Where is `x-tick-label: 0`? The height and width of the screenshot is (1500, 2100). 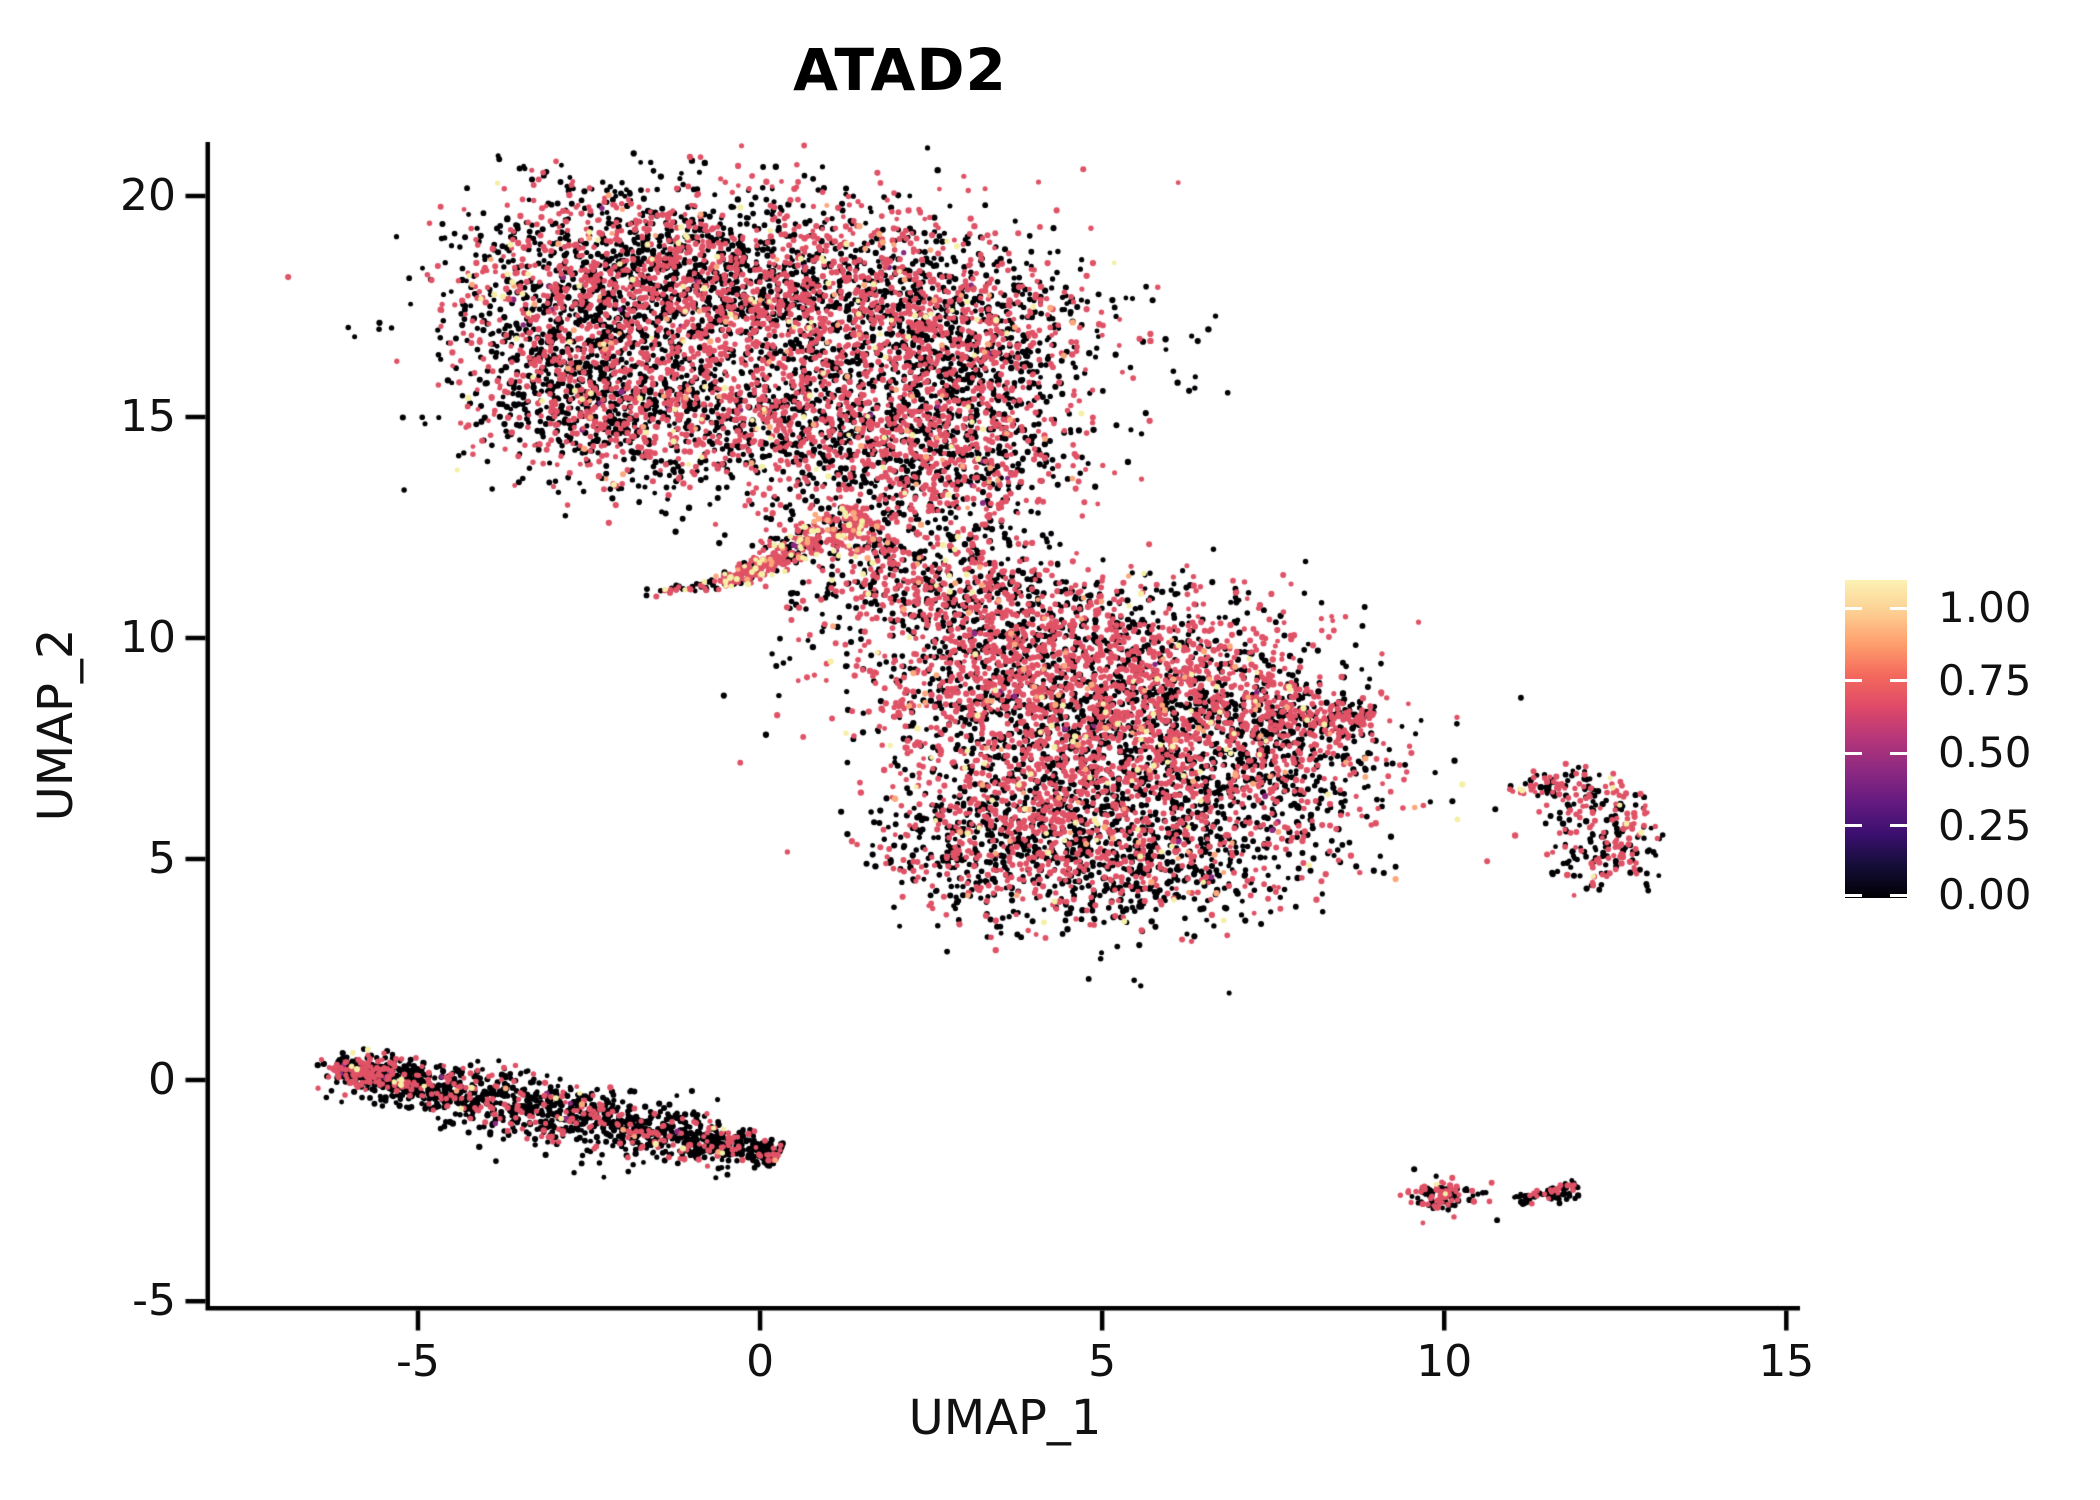 x-tick-label: 0 is located at coordinates (760, 1361).